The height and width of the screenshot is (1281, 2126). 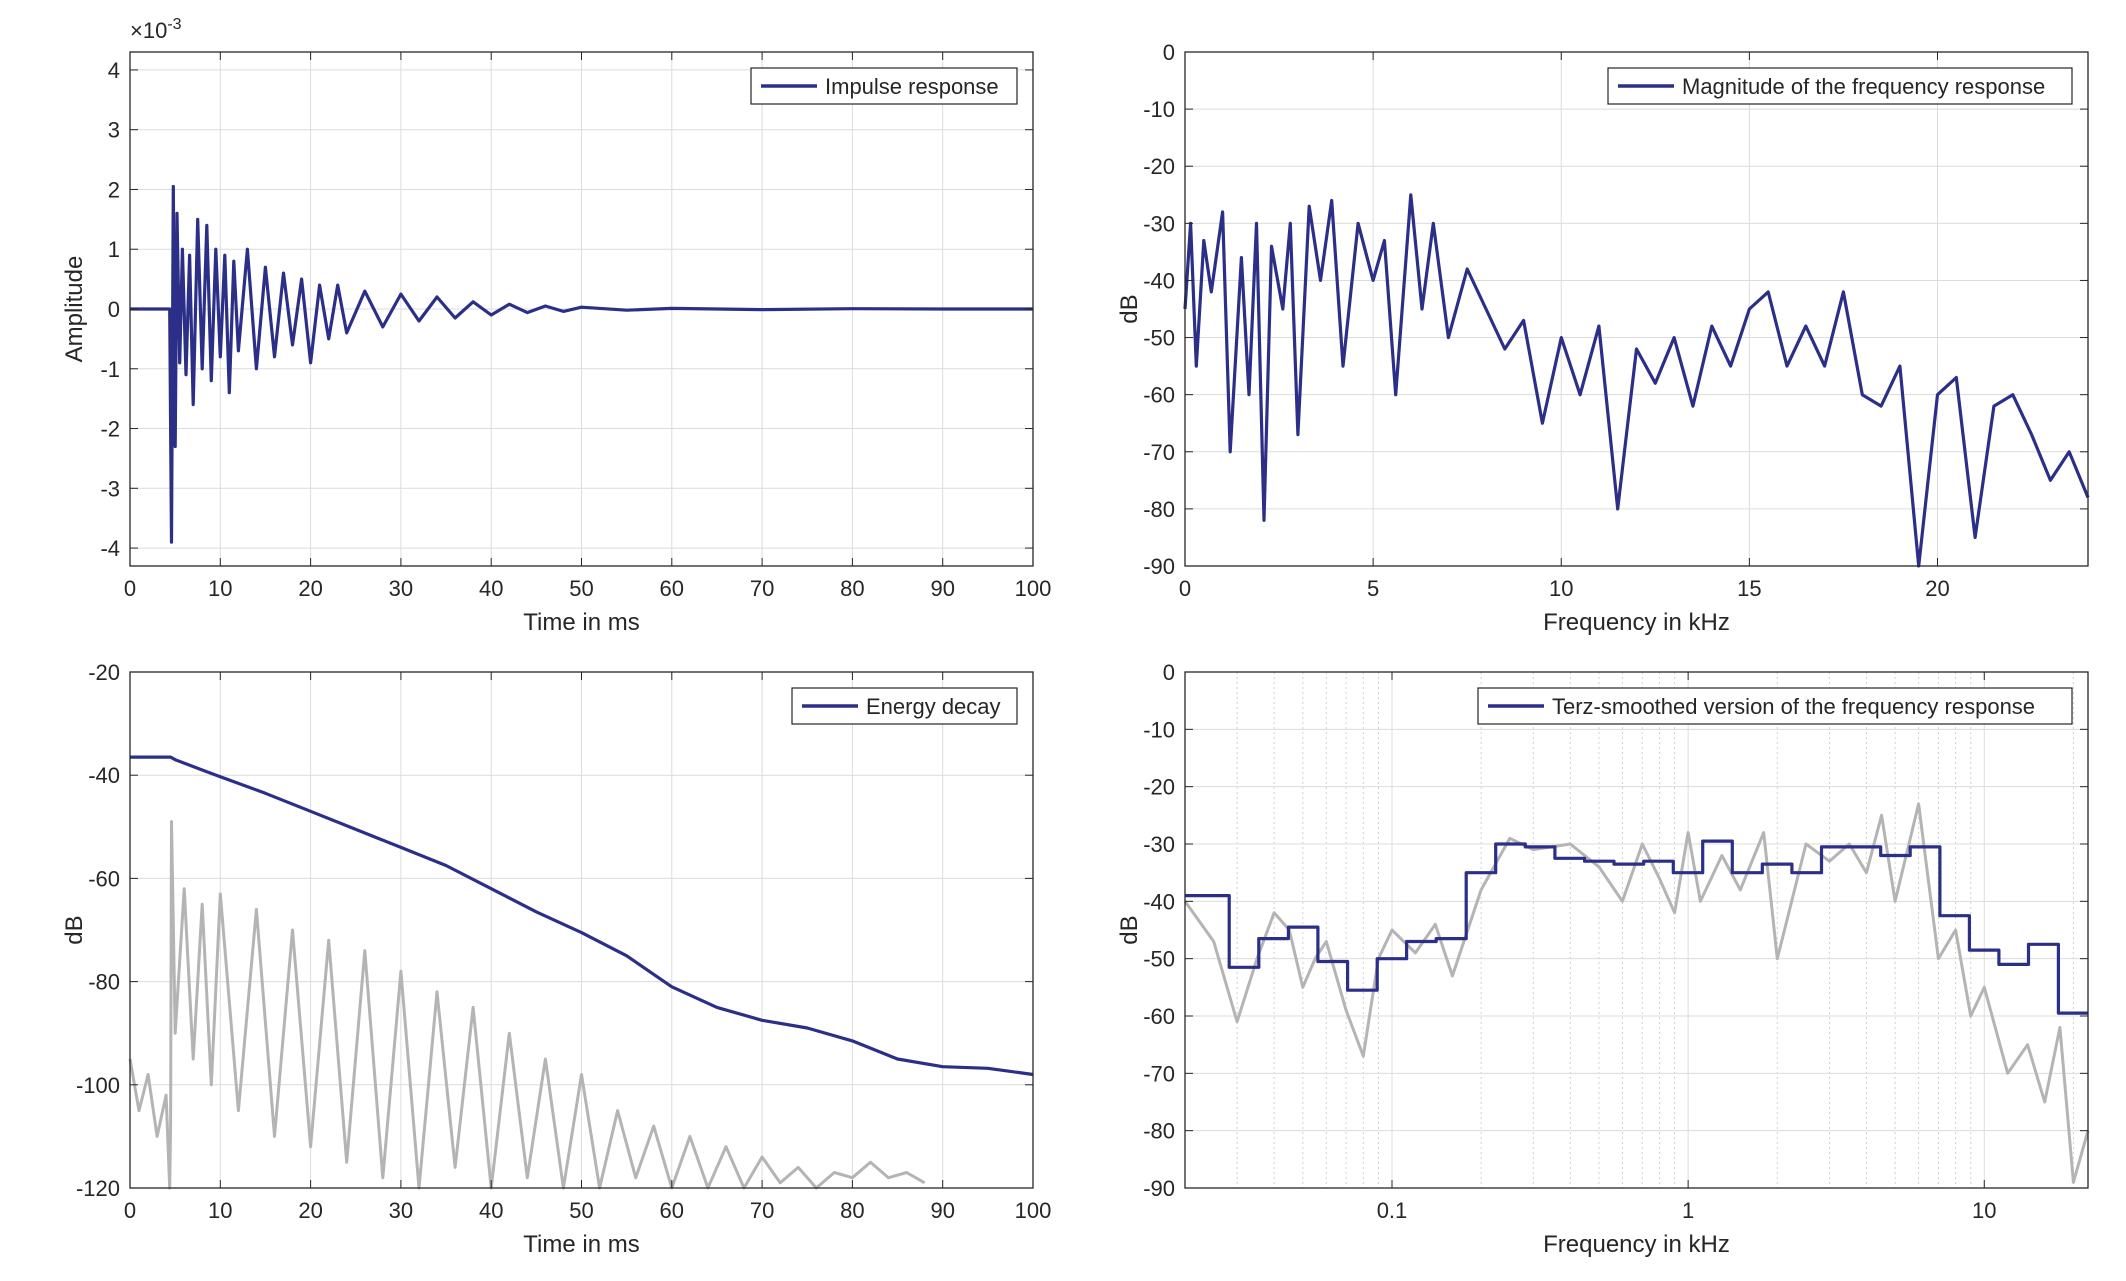 What do you see at coordinates (1749, 588) in the screenshot?
I see `x-tick-label: 15` at bounding box center [1749, 588].